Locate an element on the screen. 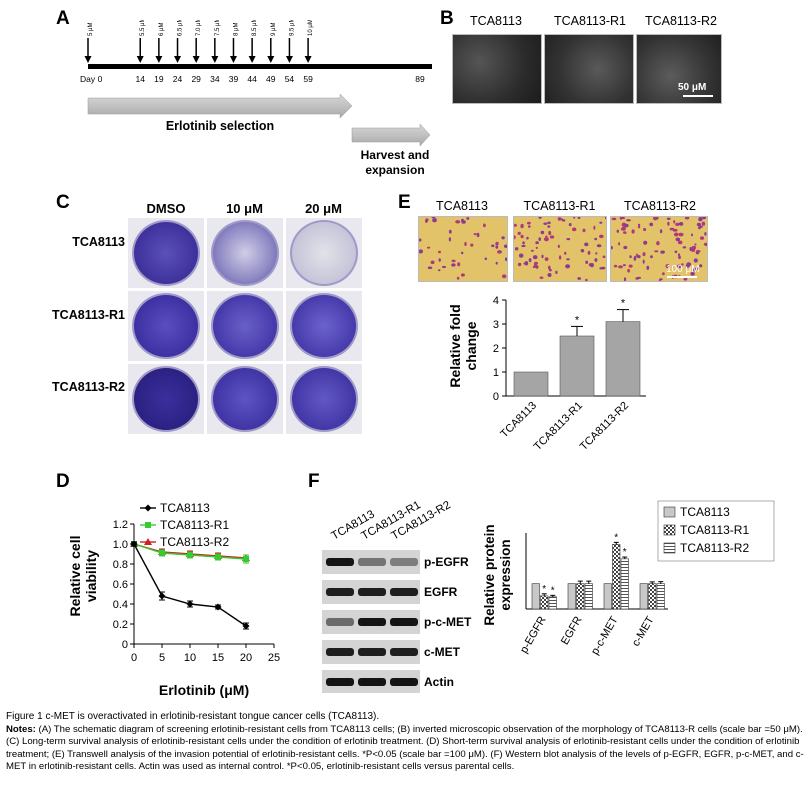 Image resolution: width=810 pixels, height=805 pixels. blot-band-label: c-MET is located at coordinates (442, 652).